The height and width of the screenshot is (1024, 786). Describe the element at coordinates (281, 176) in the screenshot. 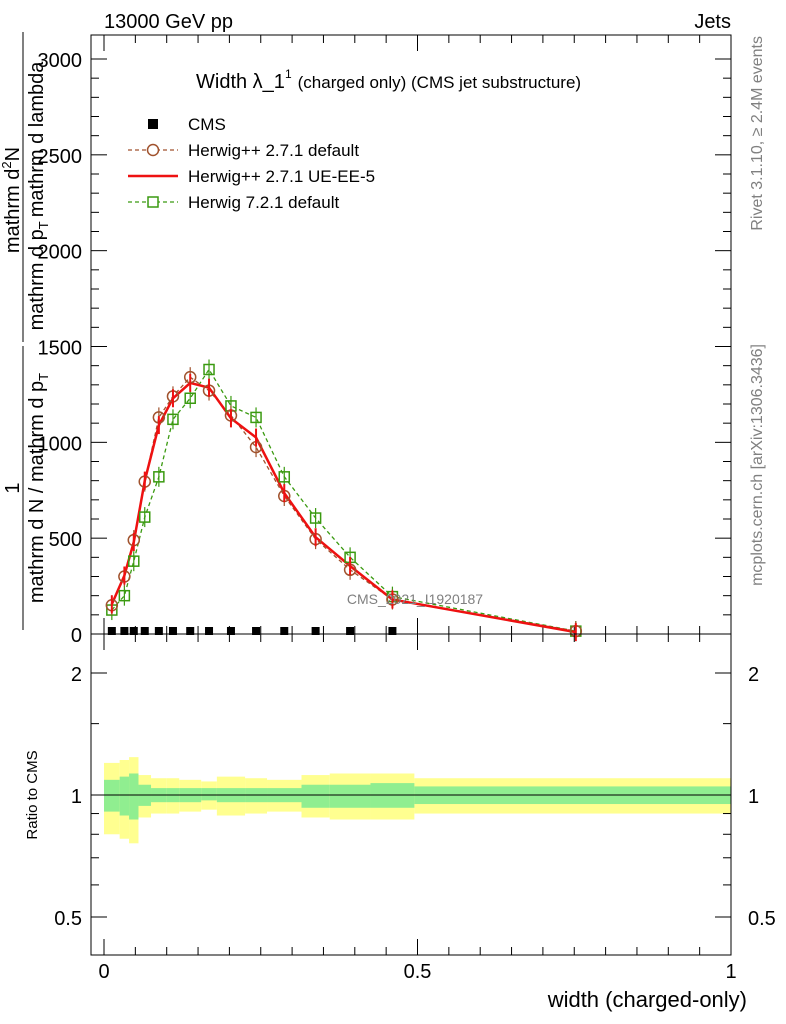

I see `legend-label: Herwig++ 2.7.1 UE-EE-5` at that location.